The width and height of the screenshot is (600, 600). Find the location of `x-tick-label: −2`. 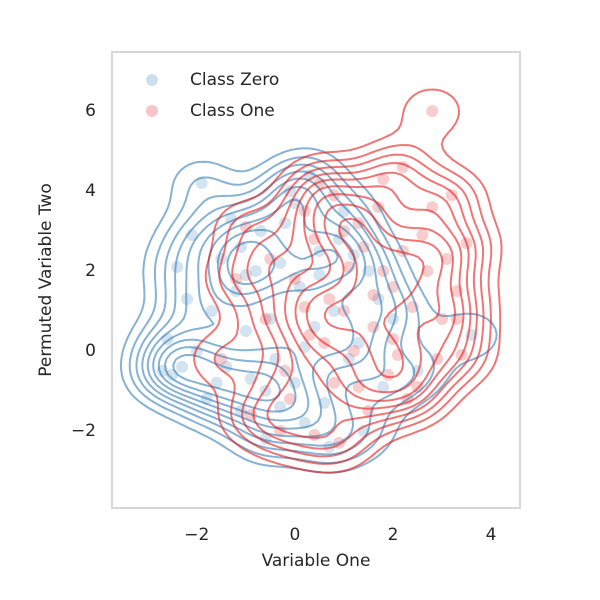

x-tick-label: −2 is located at coordinates (196, 535).